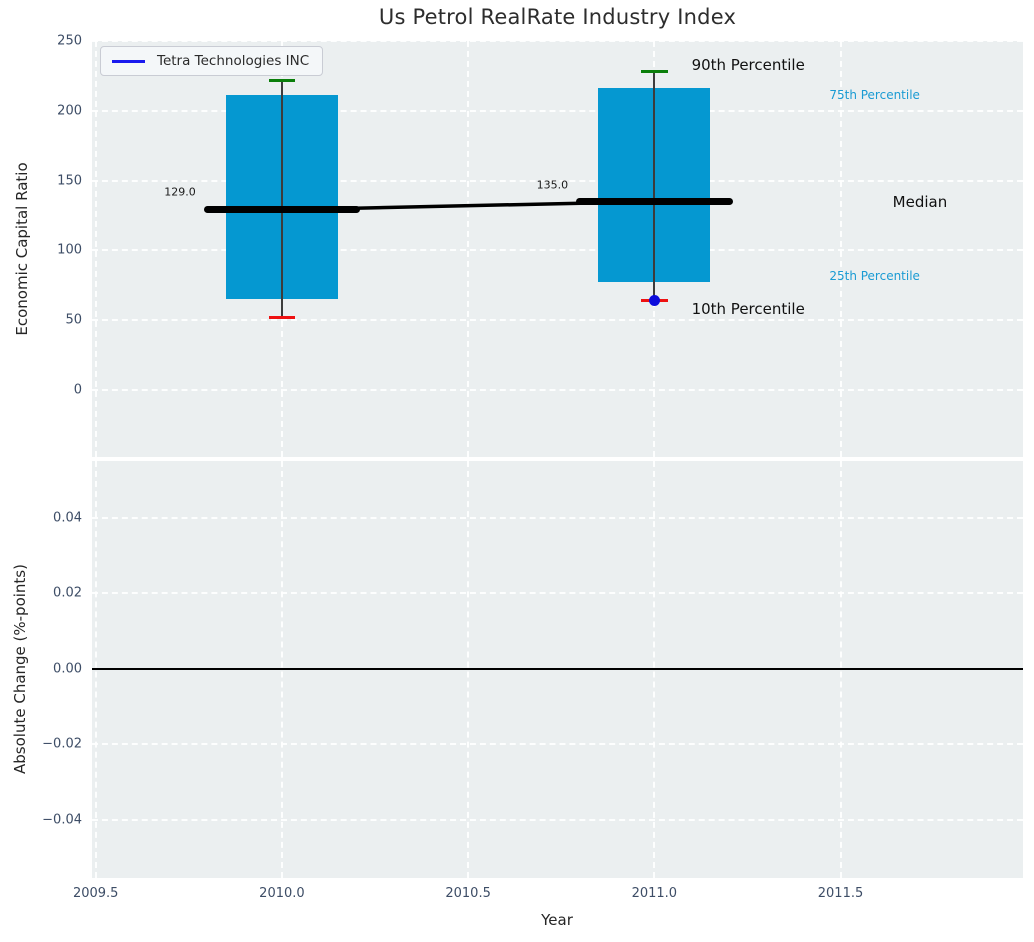  What do you see at coordinates (128, 61) in the screenshot?
I see `legend-line-swatch` at bounding box center [128, 61].